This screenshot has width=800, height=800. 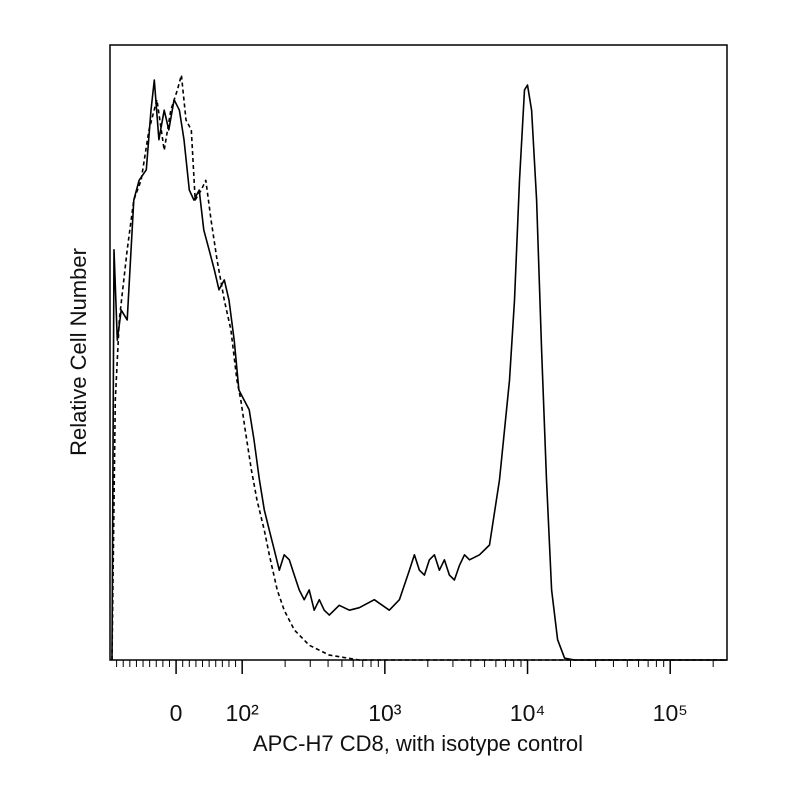 What do you see at coordinates (385, 713) in the screenshot?
I see `x-tick-label: 10³` at bounding box center [385, 713].